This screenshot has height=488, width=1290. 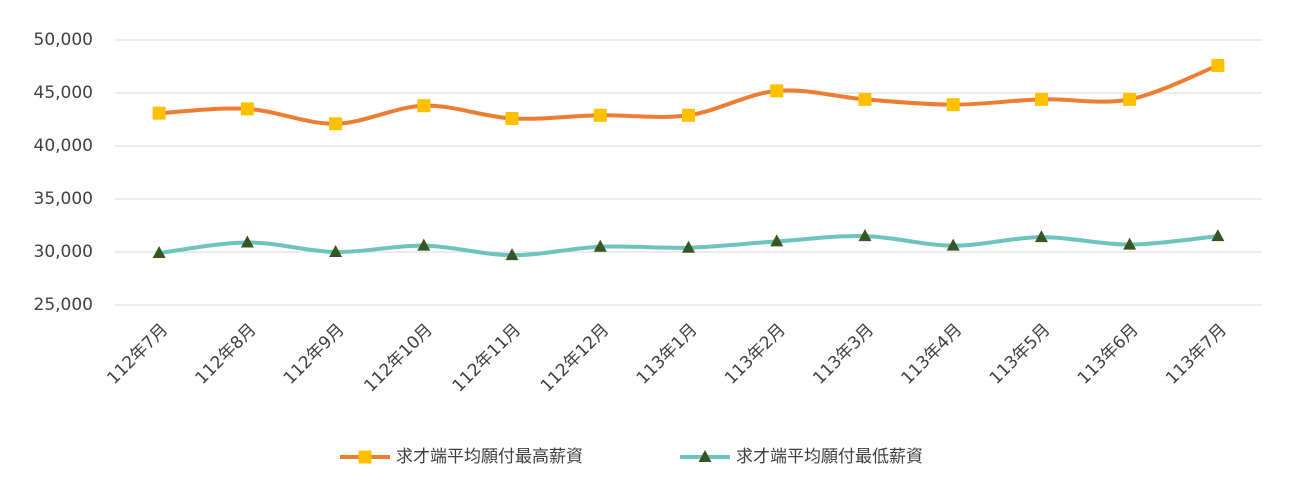 What do you see at coordinates (63, 199) in the screenshot?
I see `y-tick-label: 35,000` at bounding box center [63, 199].